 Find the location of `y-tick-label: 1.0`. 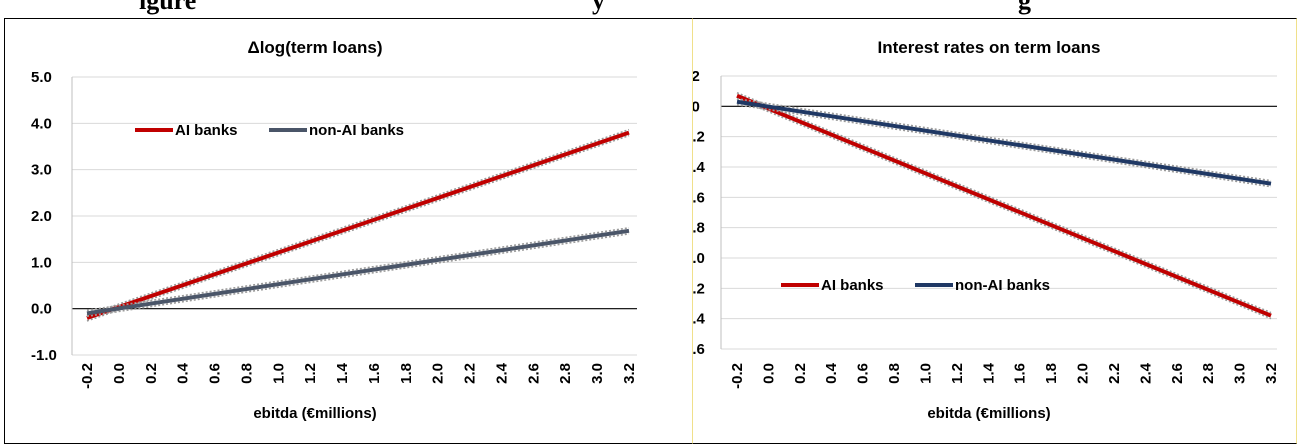

y-tick-label: 1.0 is located at coordinates (41, 262).